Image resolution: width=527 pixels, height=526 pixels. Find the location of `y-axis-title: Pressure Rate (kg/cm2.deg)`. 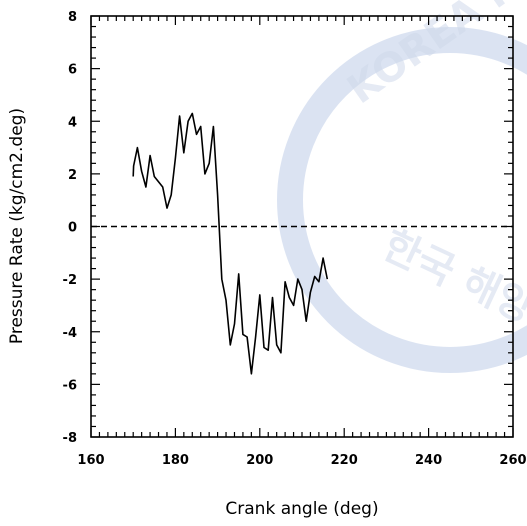

y-axis-title: Pressure Rate (kg/cm2.deg) is located at coordinates (17, 226).